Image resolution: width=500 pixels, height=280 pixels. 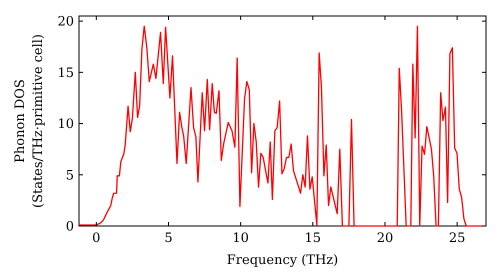 What do you see at coordinates (385, 238) in the screenshot?
I see `x-tick-label: 20` at bounding box center [385, 238].